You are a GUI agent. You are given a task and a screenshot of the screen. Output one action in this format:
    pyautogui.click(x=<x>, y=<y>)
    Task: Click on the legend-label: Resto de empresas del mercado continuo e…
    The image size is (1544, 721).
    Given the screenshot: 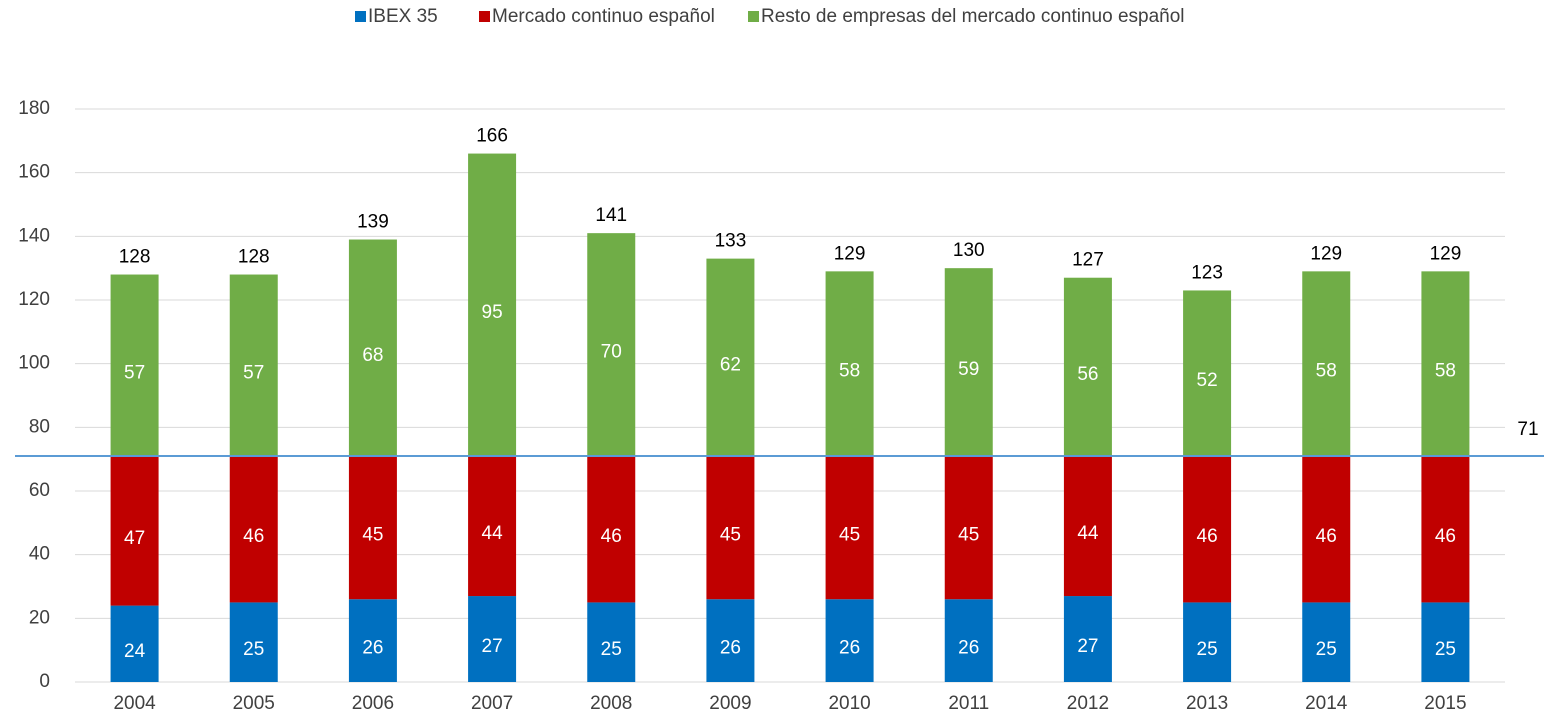 What is the action you would take?
    pyautogui.click(x=973, y=16)
    